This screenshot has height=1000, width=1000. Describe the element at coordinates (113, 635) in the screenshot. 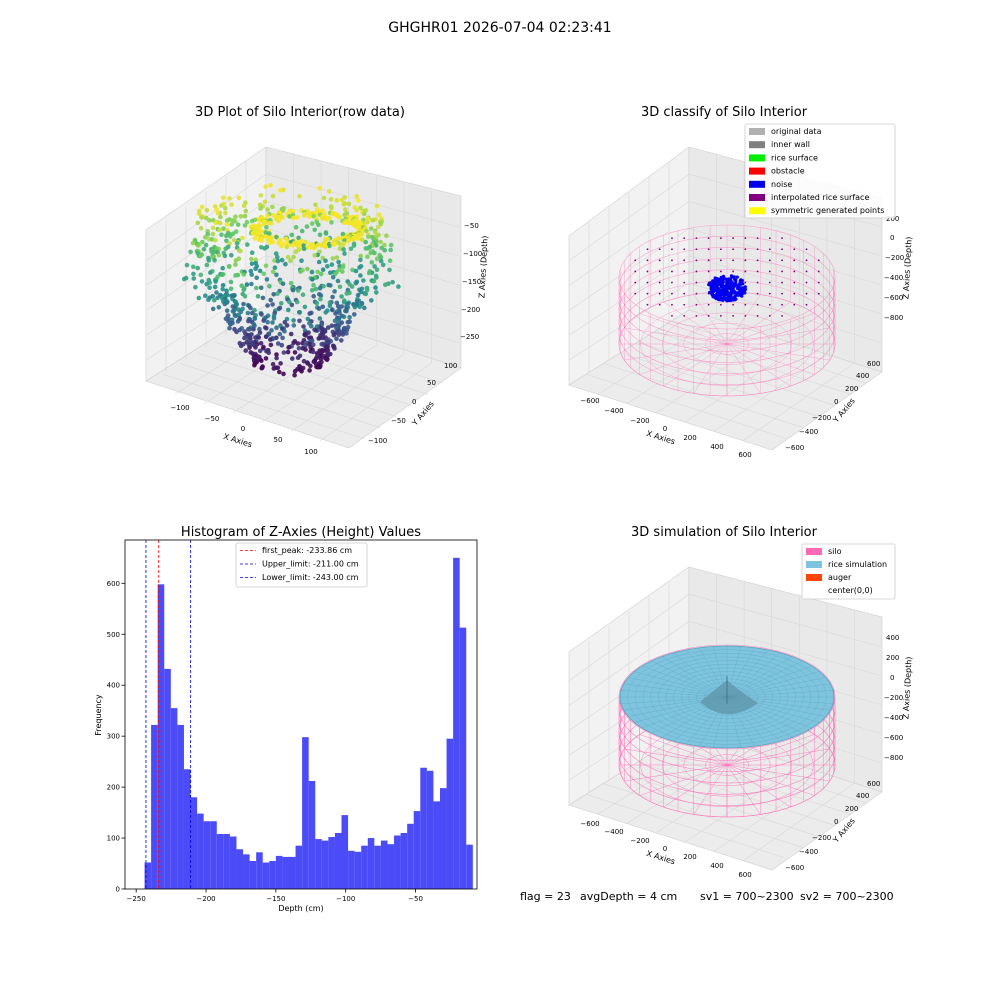

I see `histogram-y-tick-label: 500` at that location.